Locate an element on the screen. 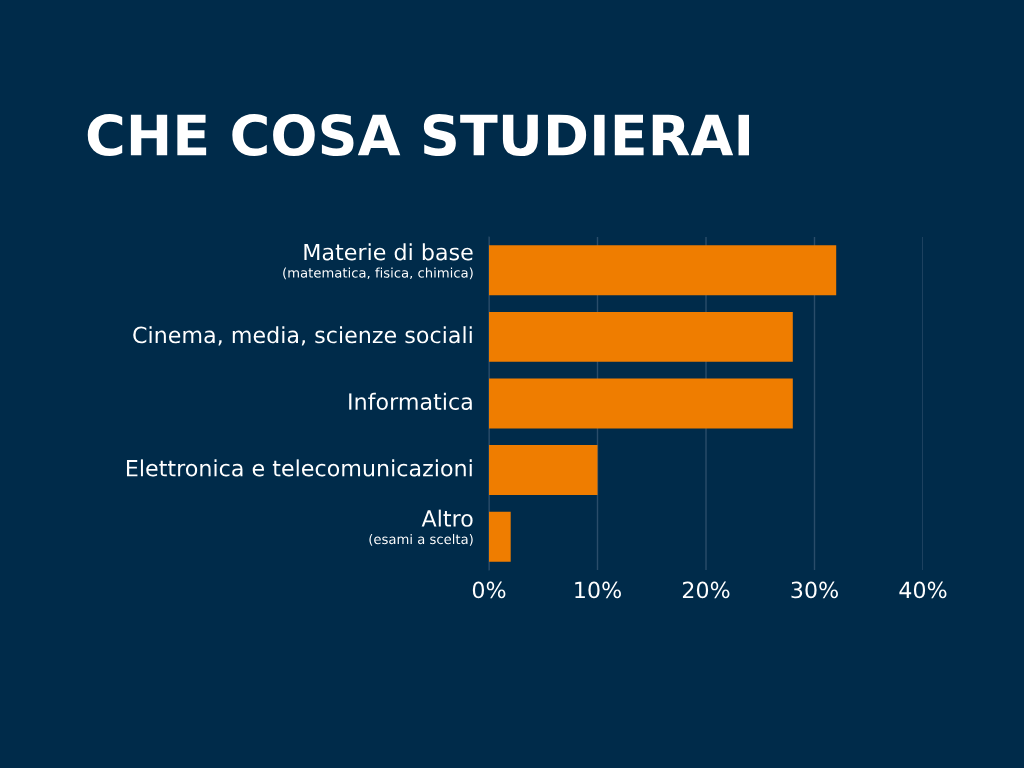  x-tick-label: 10% is located at coordinates (598, 590).